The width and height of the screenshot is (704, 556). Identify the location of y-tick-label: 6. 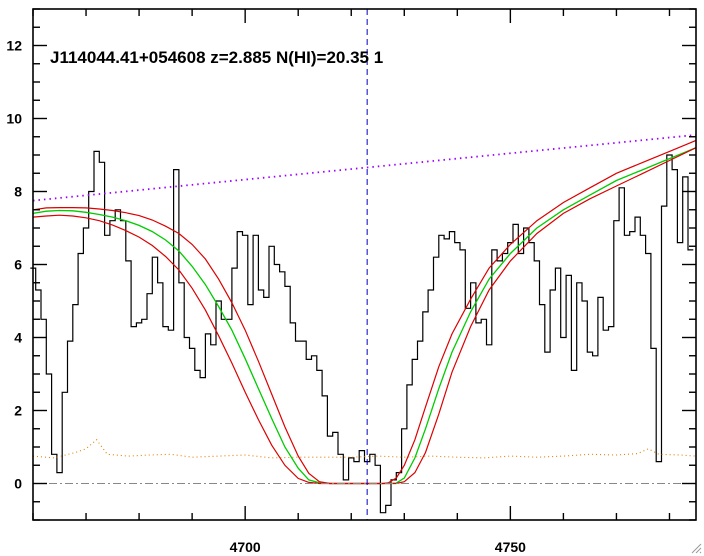
(18, 265).